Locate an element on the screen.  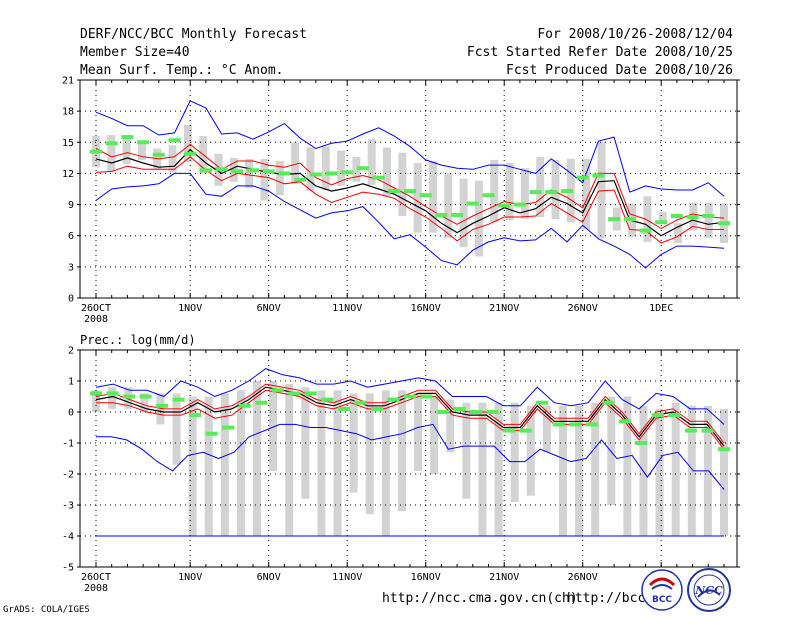
y-tick-label: 6 is located at coordinates (71, 236).